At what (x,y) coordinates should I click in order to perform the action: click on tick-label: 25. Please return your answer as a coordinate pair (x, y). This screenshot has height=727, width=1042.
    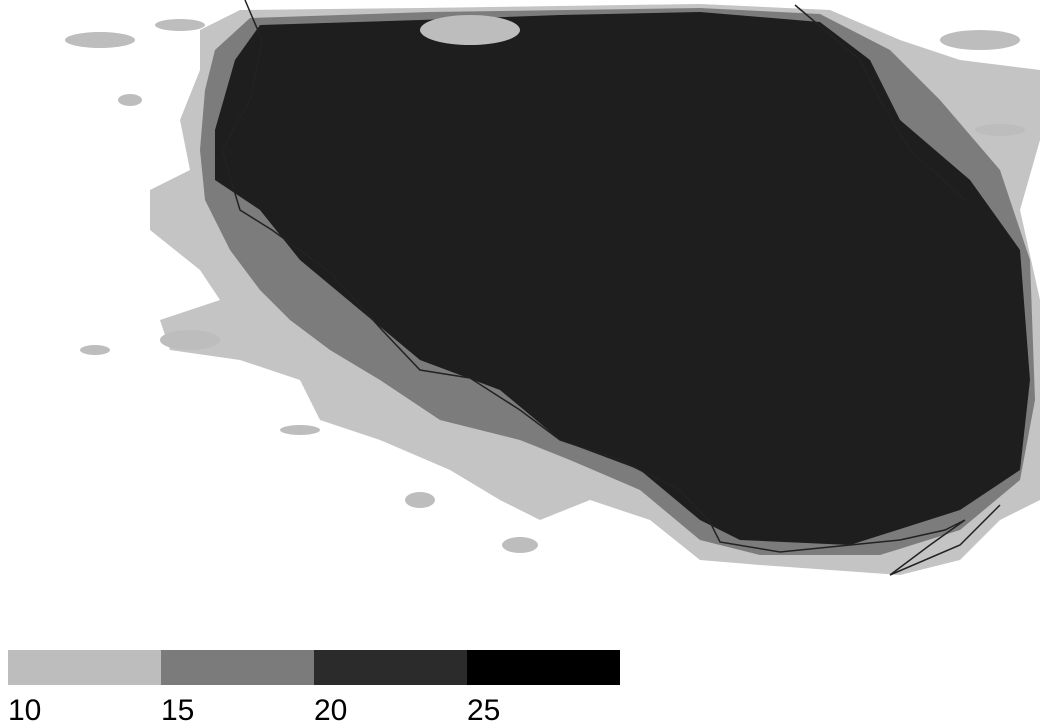
    Looking at the image, I should click on (483, 710).